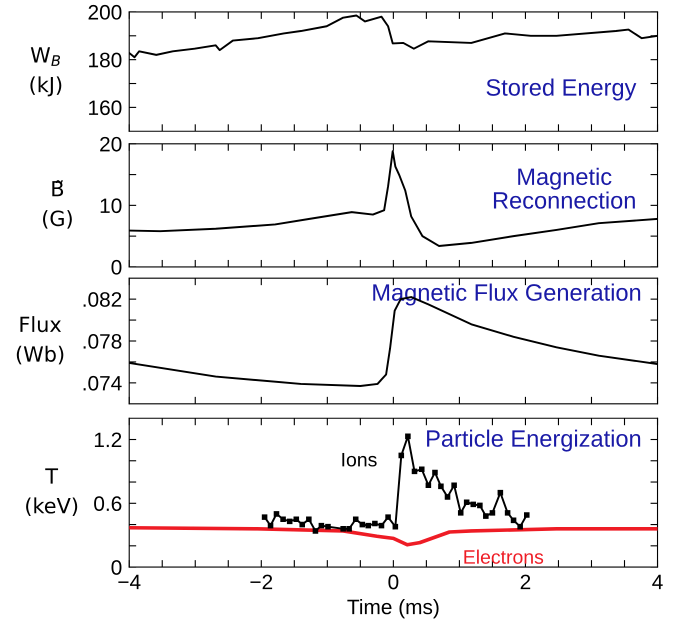  I want to click on series-label: Electrons, so click(504, 557).